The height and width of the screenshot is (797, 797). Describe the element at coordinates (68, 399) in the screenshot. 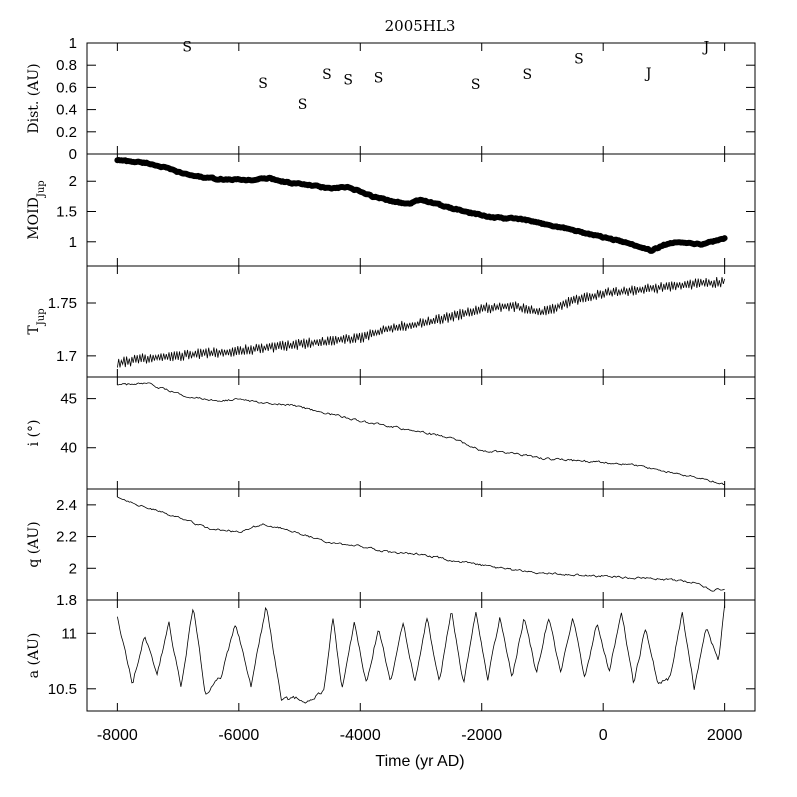

I see `y-tick-label: 45` at that location.